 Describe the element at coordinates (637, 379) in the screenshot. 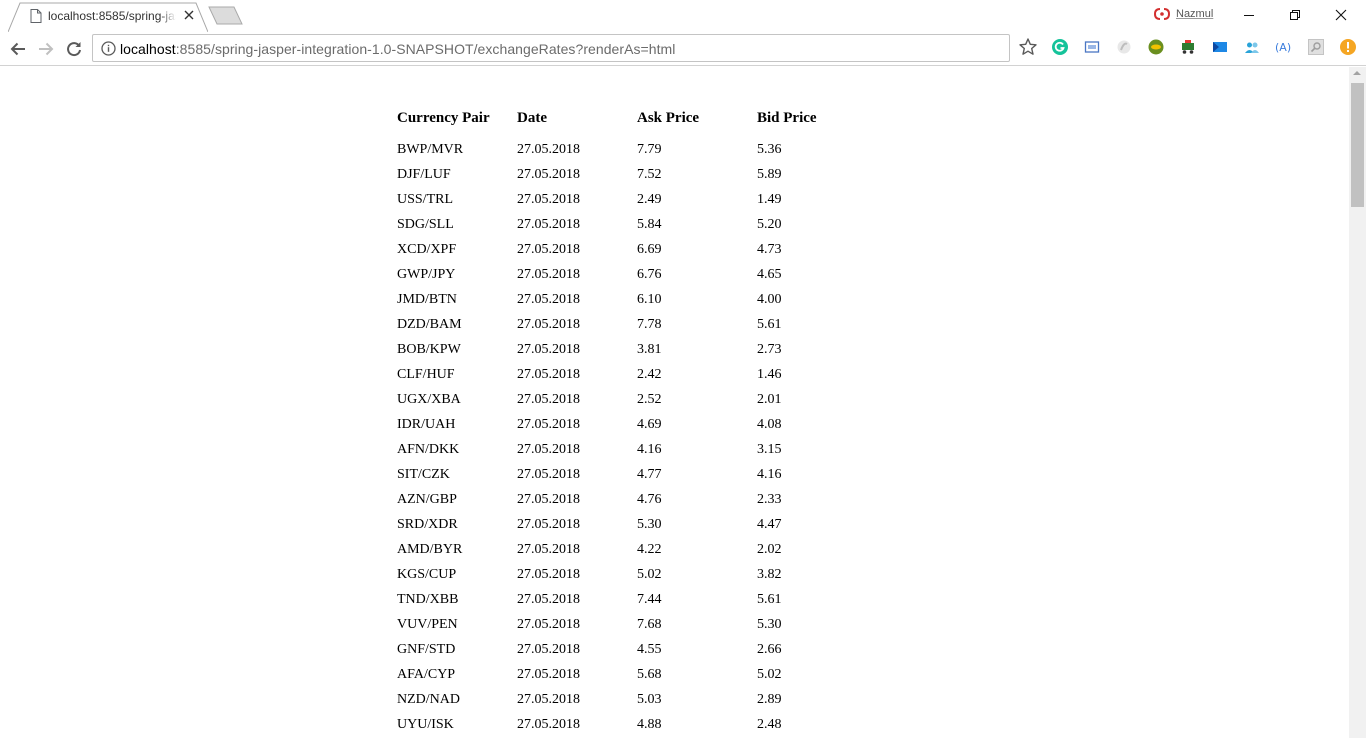

I see `table-row: CLF/HUF 27.05.2018 2.42 1.46` at that location.